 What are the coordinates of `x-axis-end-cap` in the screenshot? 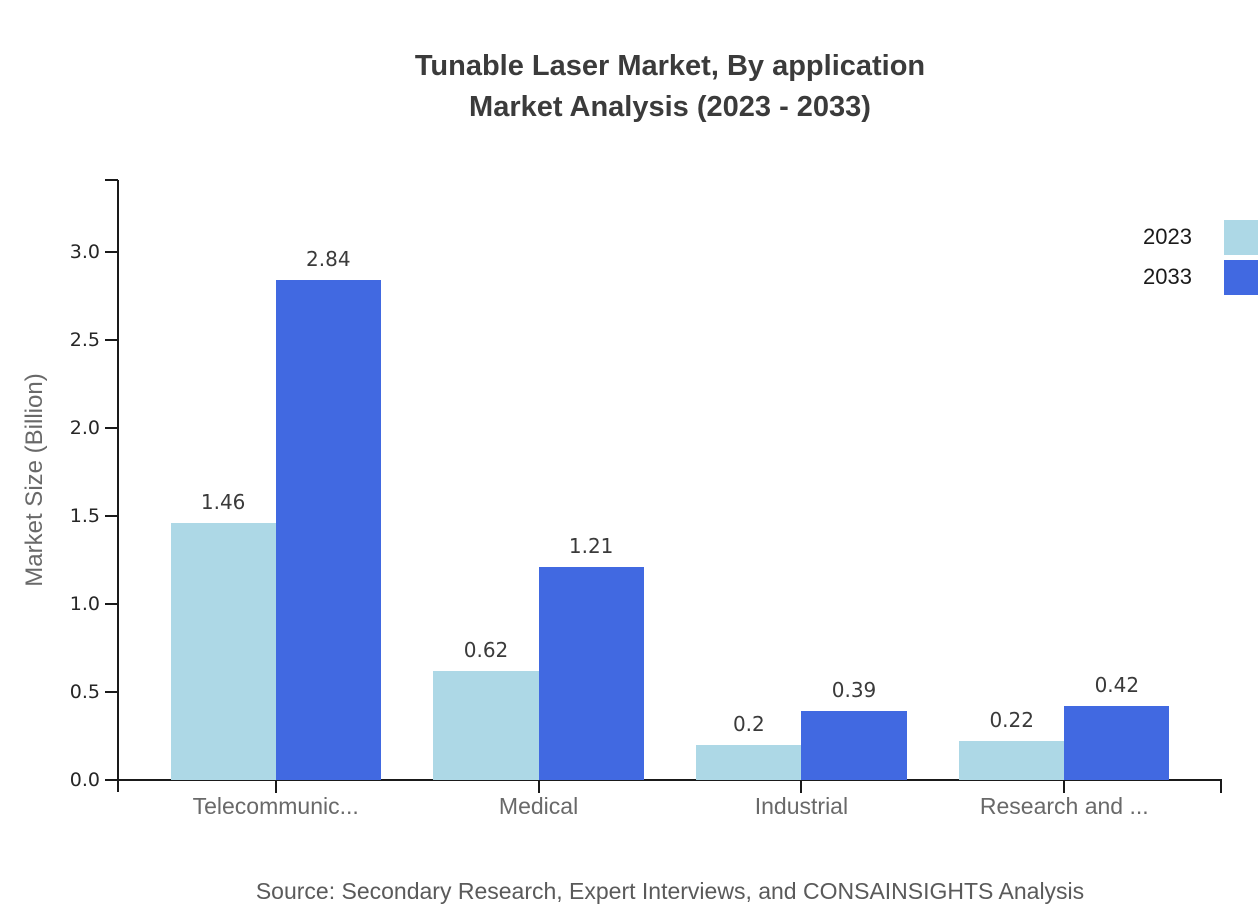 It's located at (1221, 786).